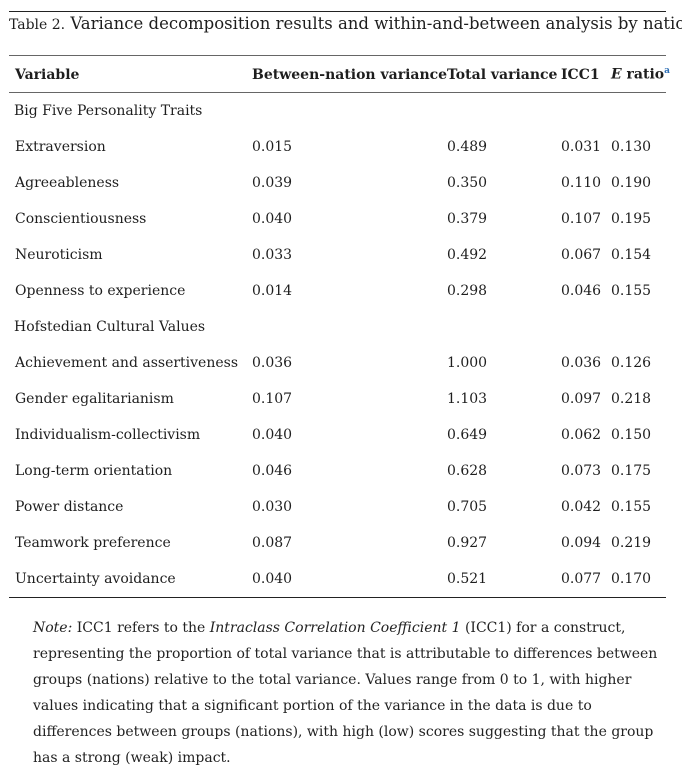  I want to click on cell-icc1: 0.067, so click(581, 255).